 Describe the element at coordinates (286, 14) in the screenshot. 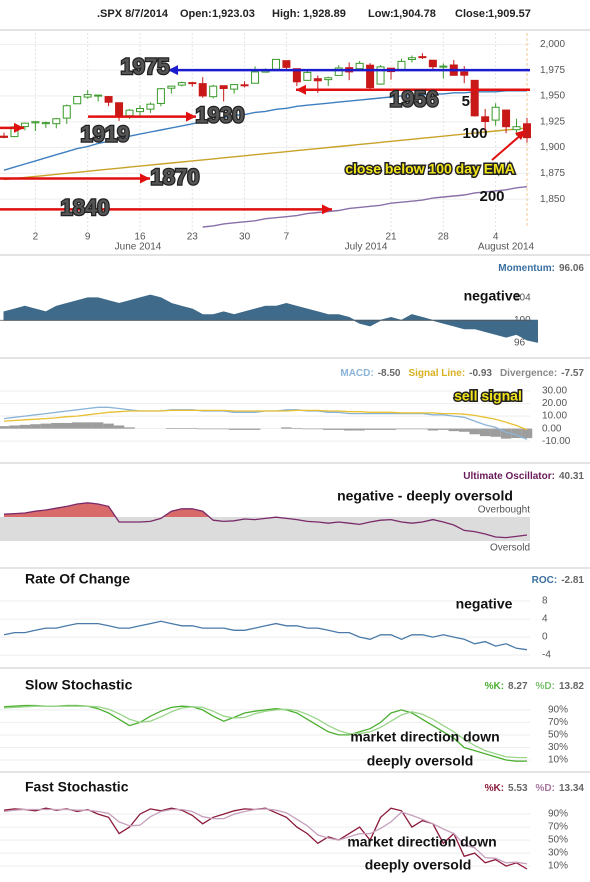

I see `stat-name: High:` at that location.